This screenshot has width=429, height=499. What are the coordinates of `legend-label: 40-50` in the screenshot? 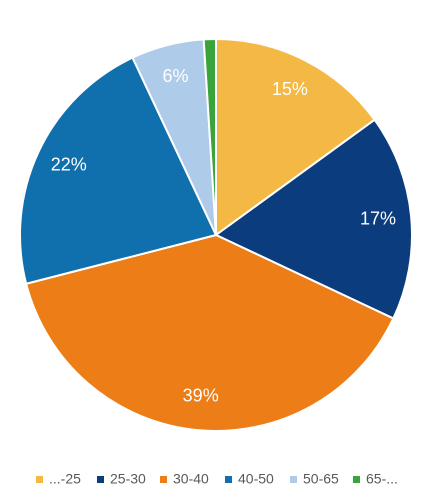 It's located at (256, 479).